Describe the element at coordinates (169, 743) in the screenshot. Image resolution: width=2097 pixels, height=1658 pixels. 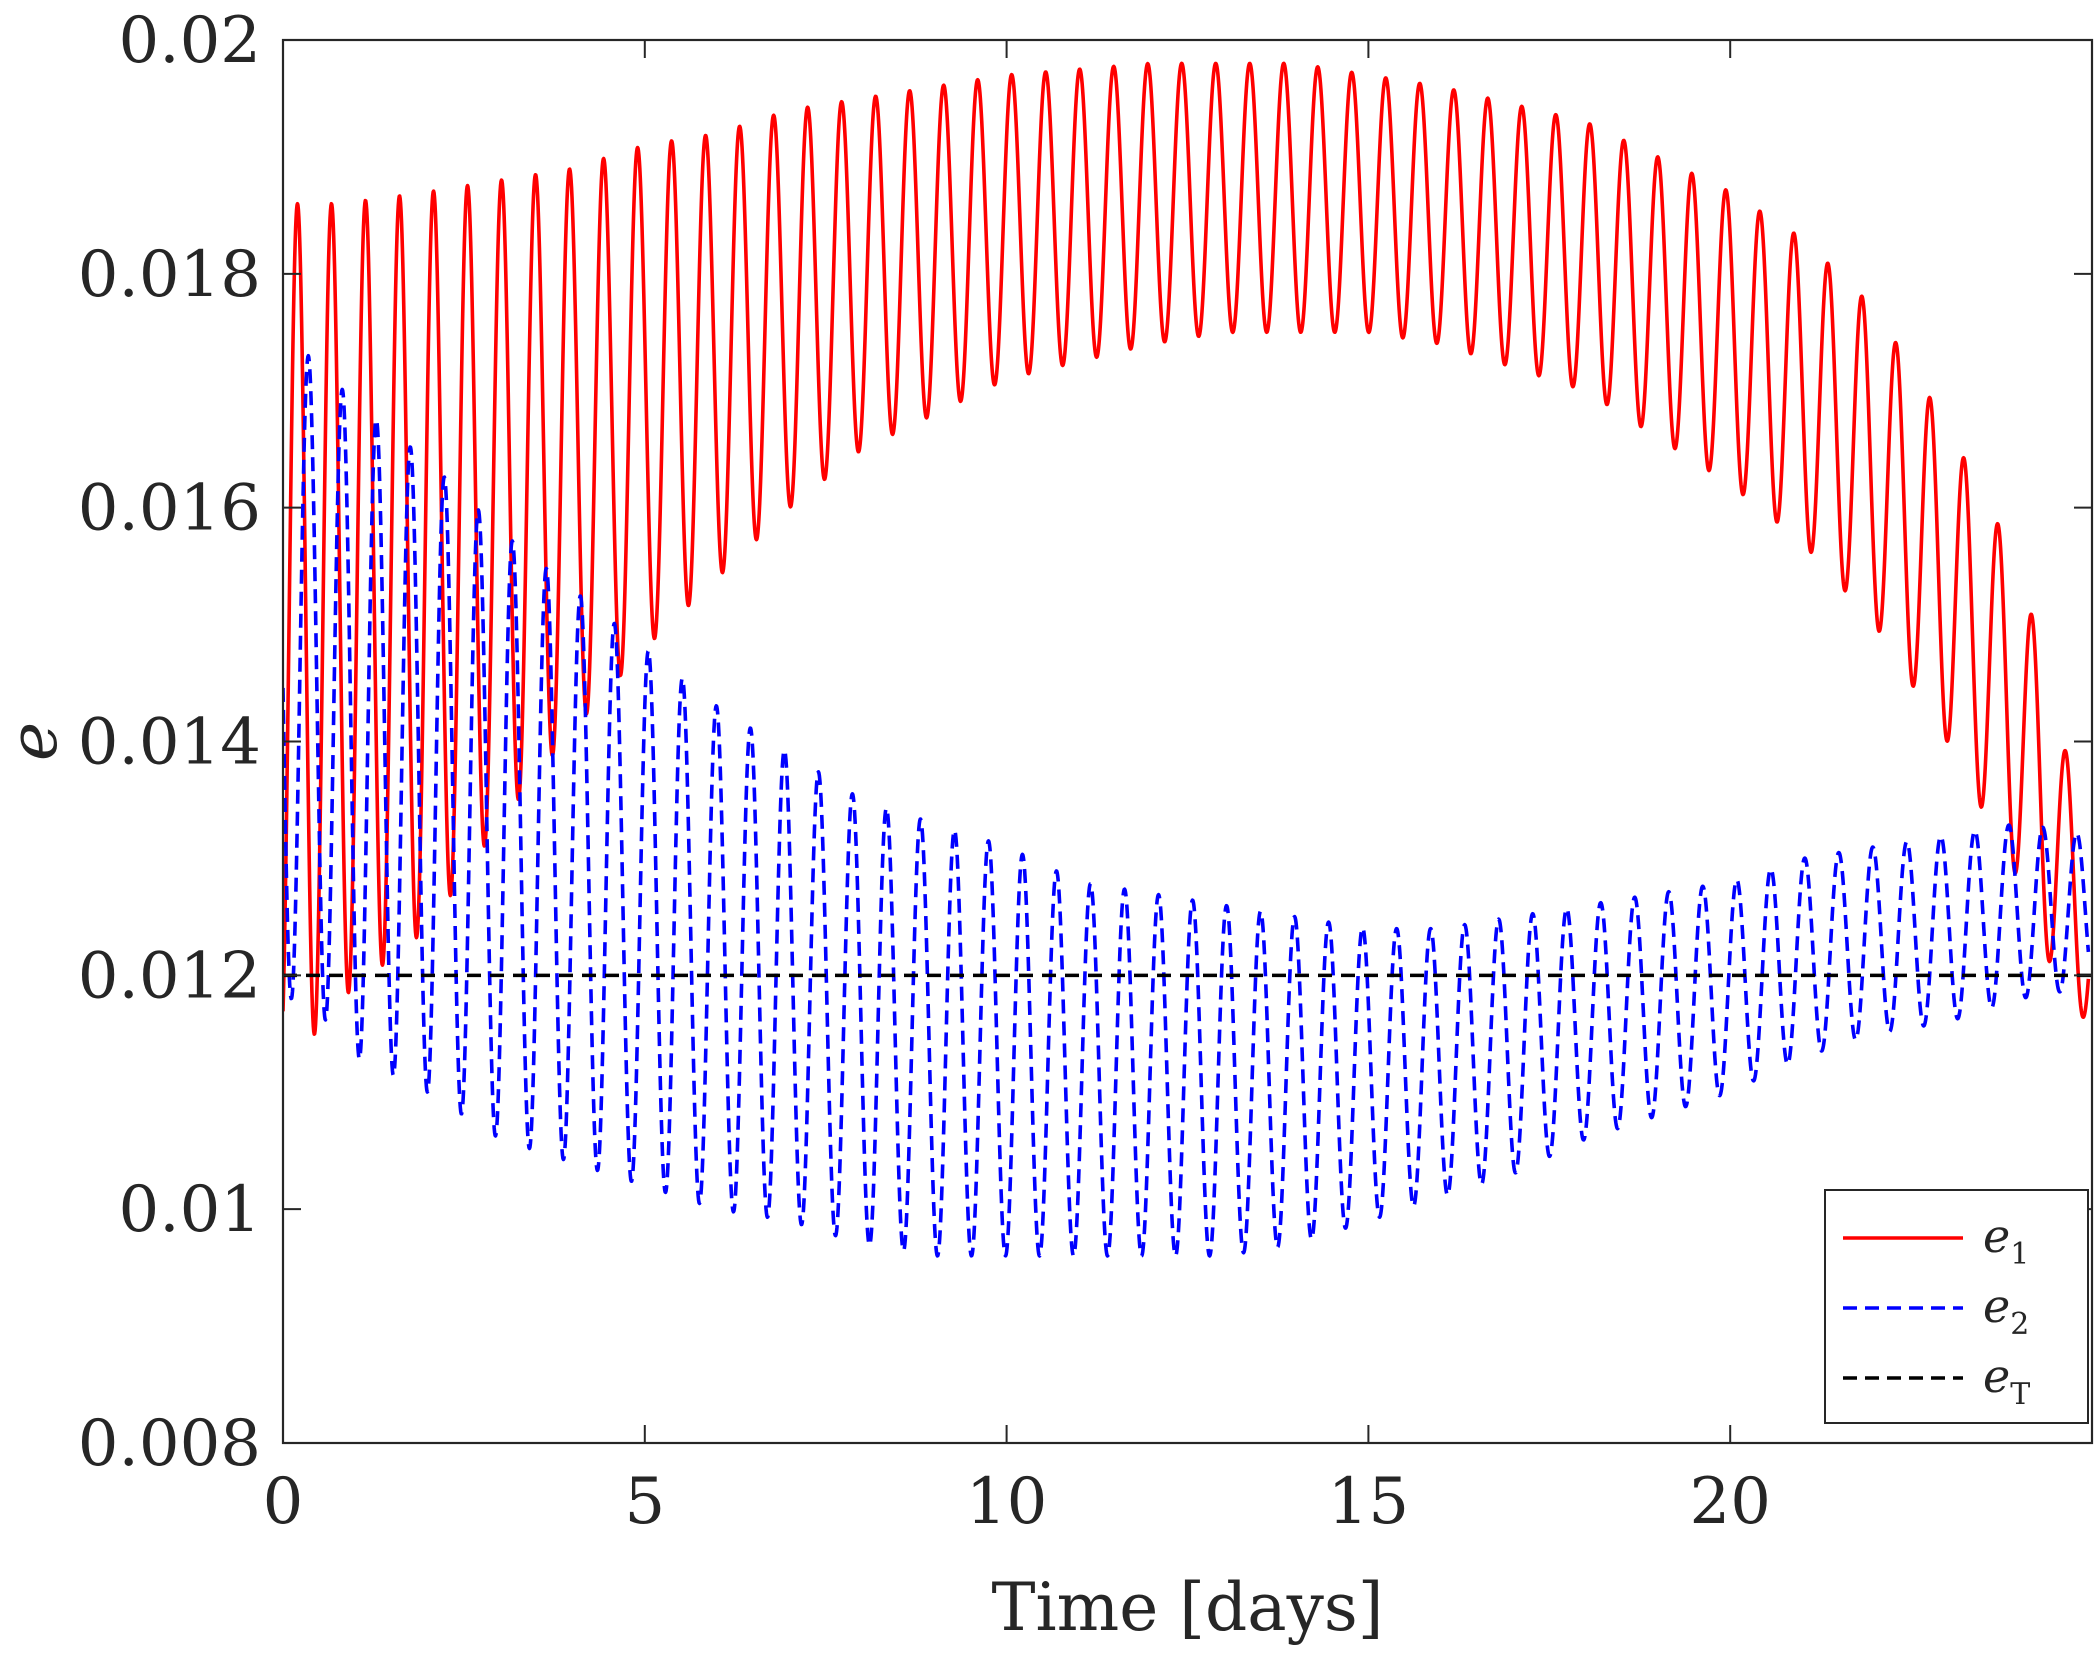
I see `y-tick-label: 0.014` at that location.